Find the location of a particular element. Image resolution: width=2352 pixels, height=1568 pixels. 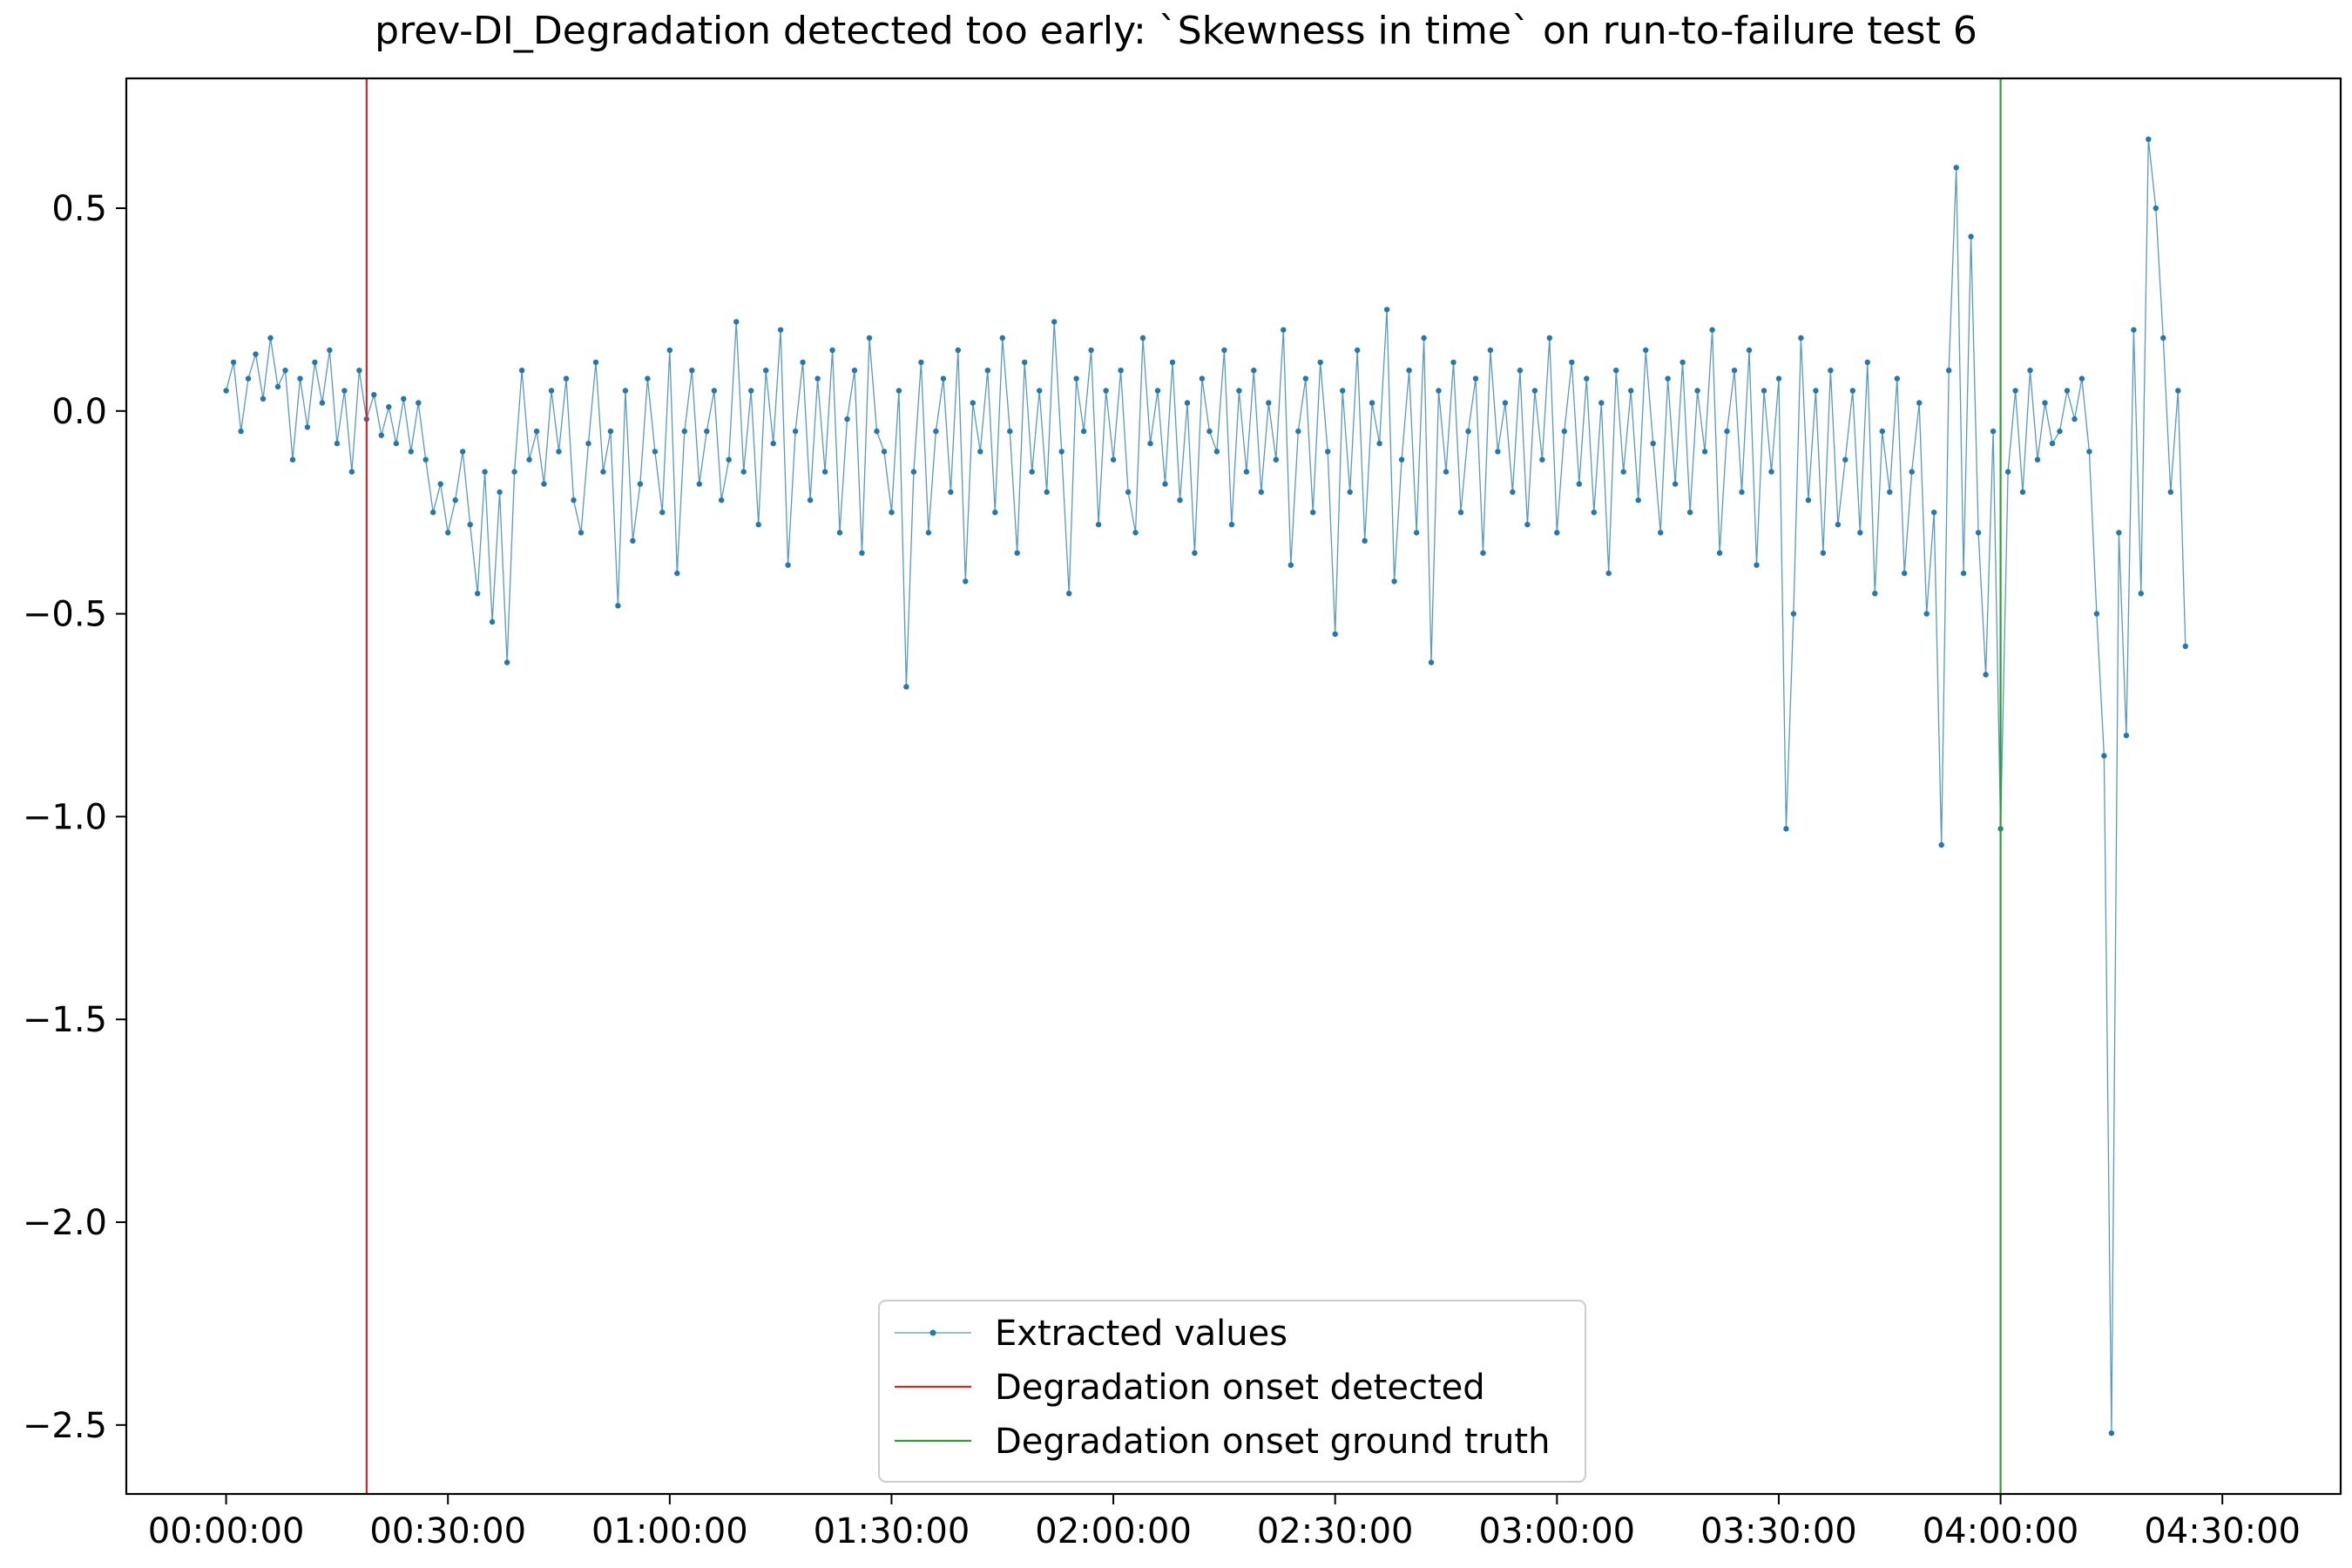

y-tick-label: 0.5 is located at coordinates (79, 209).